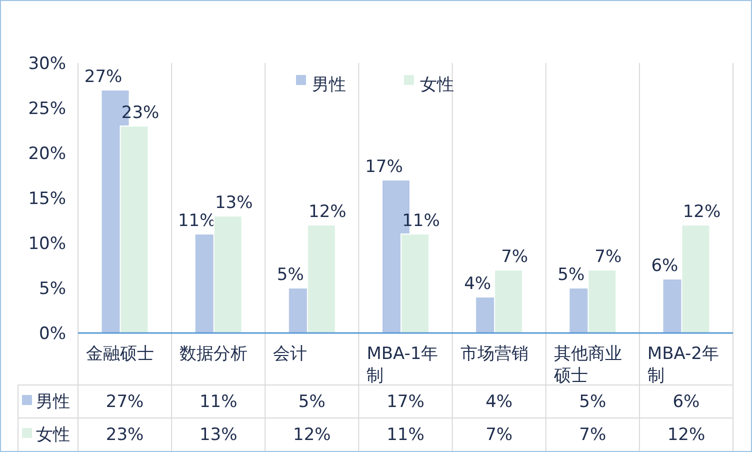 This screenshot has width=752, height=452. What do you see at coordinates (290, 354) in the screenshot?
I see `x-tick-label: 会计` at bounding box center [290, 354].